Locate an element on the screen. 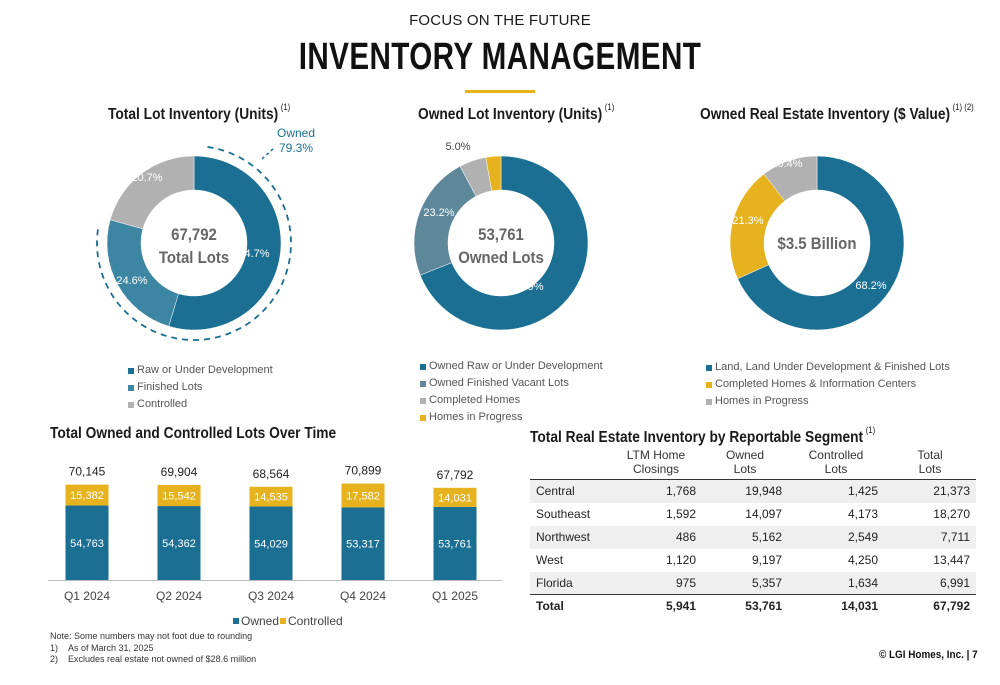 This screenshot has height=685, width=1000. legend-item: Homes in Progress is located at coordinates (511, 417).